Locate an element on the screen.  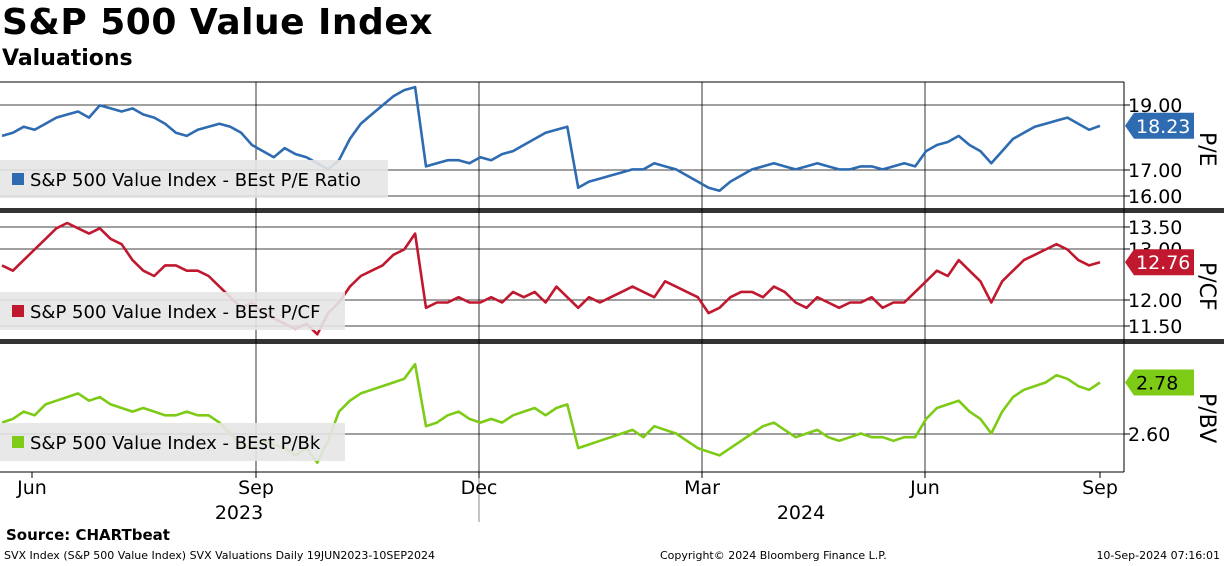
legend-label: S&P 500 Value Index - BEst P/E Ratio is located at coordinates (195, 180).